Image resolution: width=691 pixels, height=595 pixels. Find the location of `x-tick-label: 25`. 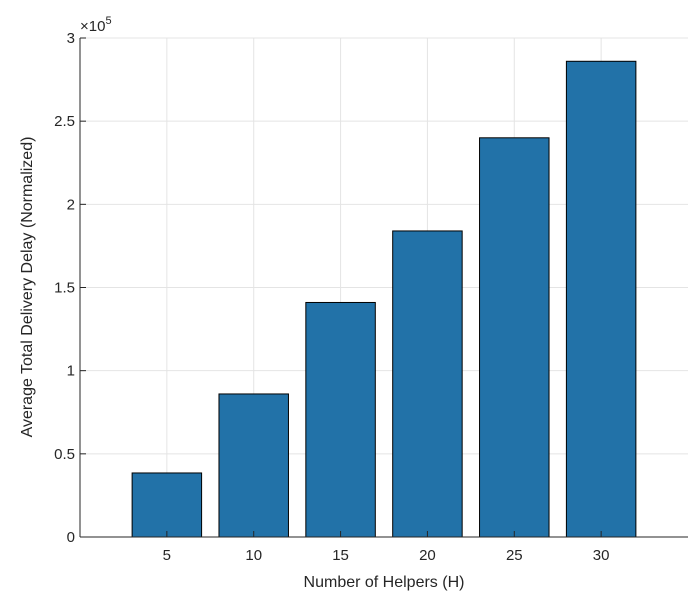

x-tick-label: 25 is located at coordinates (514, 555).